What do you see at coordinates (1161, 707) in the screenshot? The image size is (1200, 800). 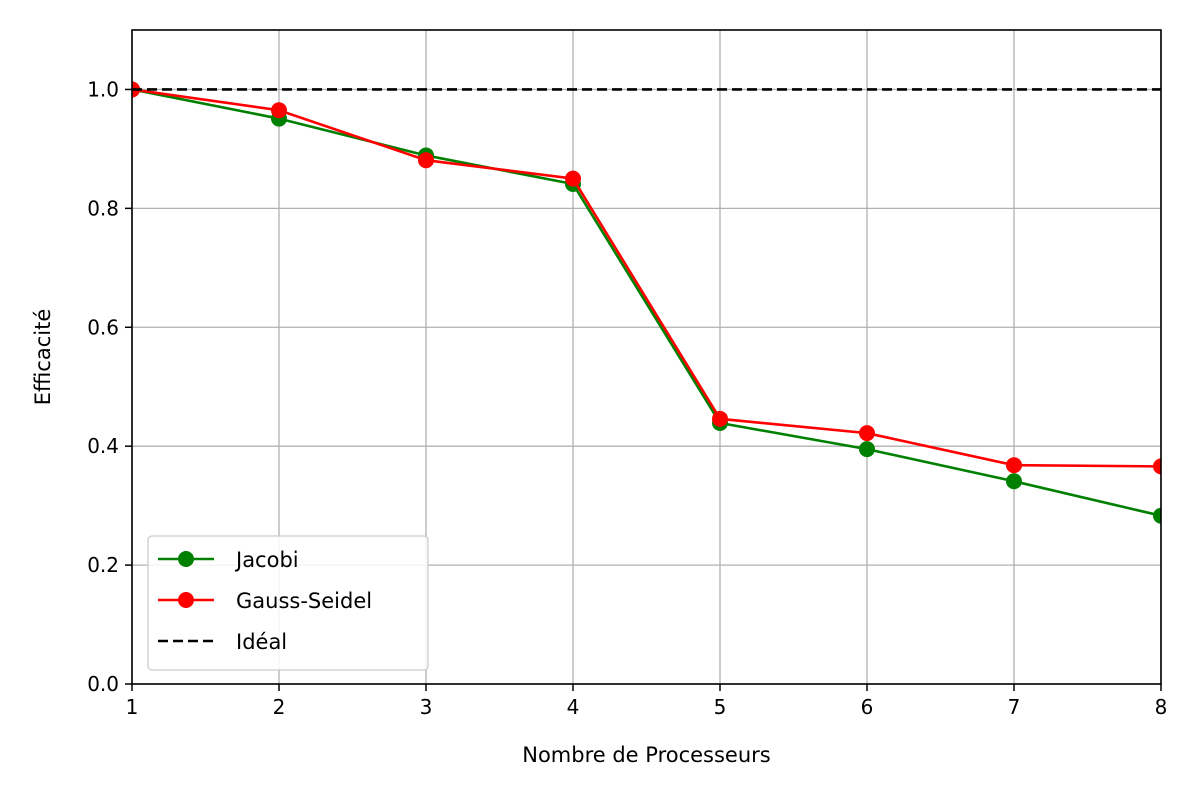 I see `x-tick-label: 8` at bounding box center [1161, 707].